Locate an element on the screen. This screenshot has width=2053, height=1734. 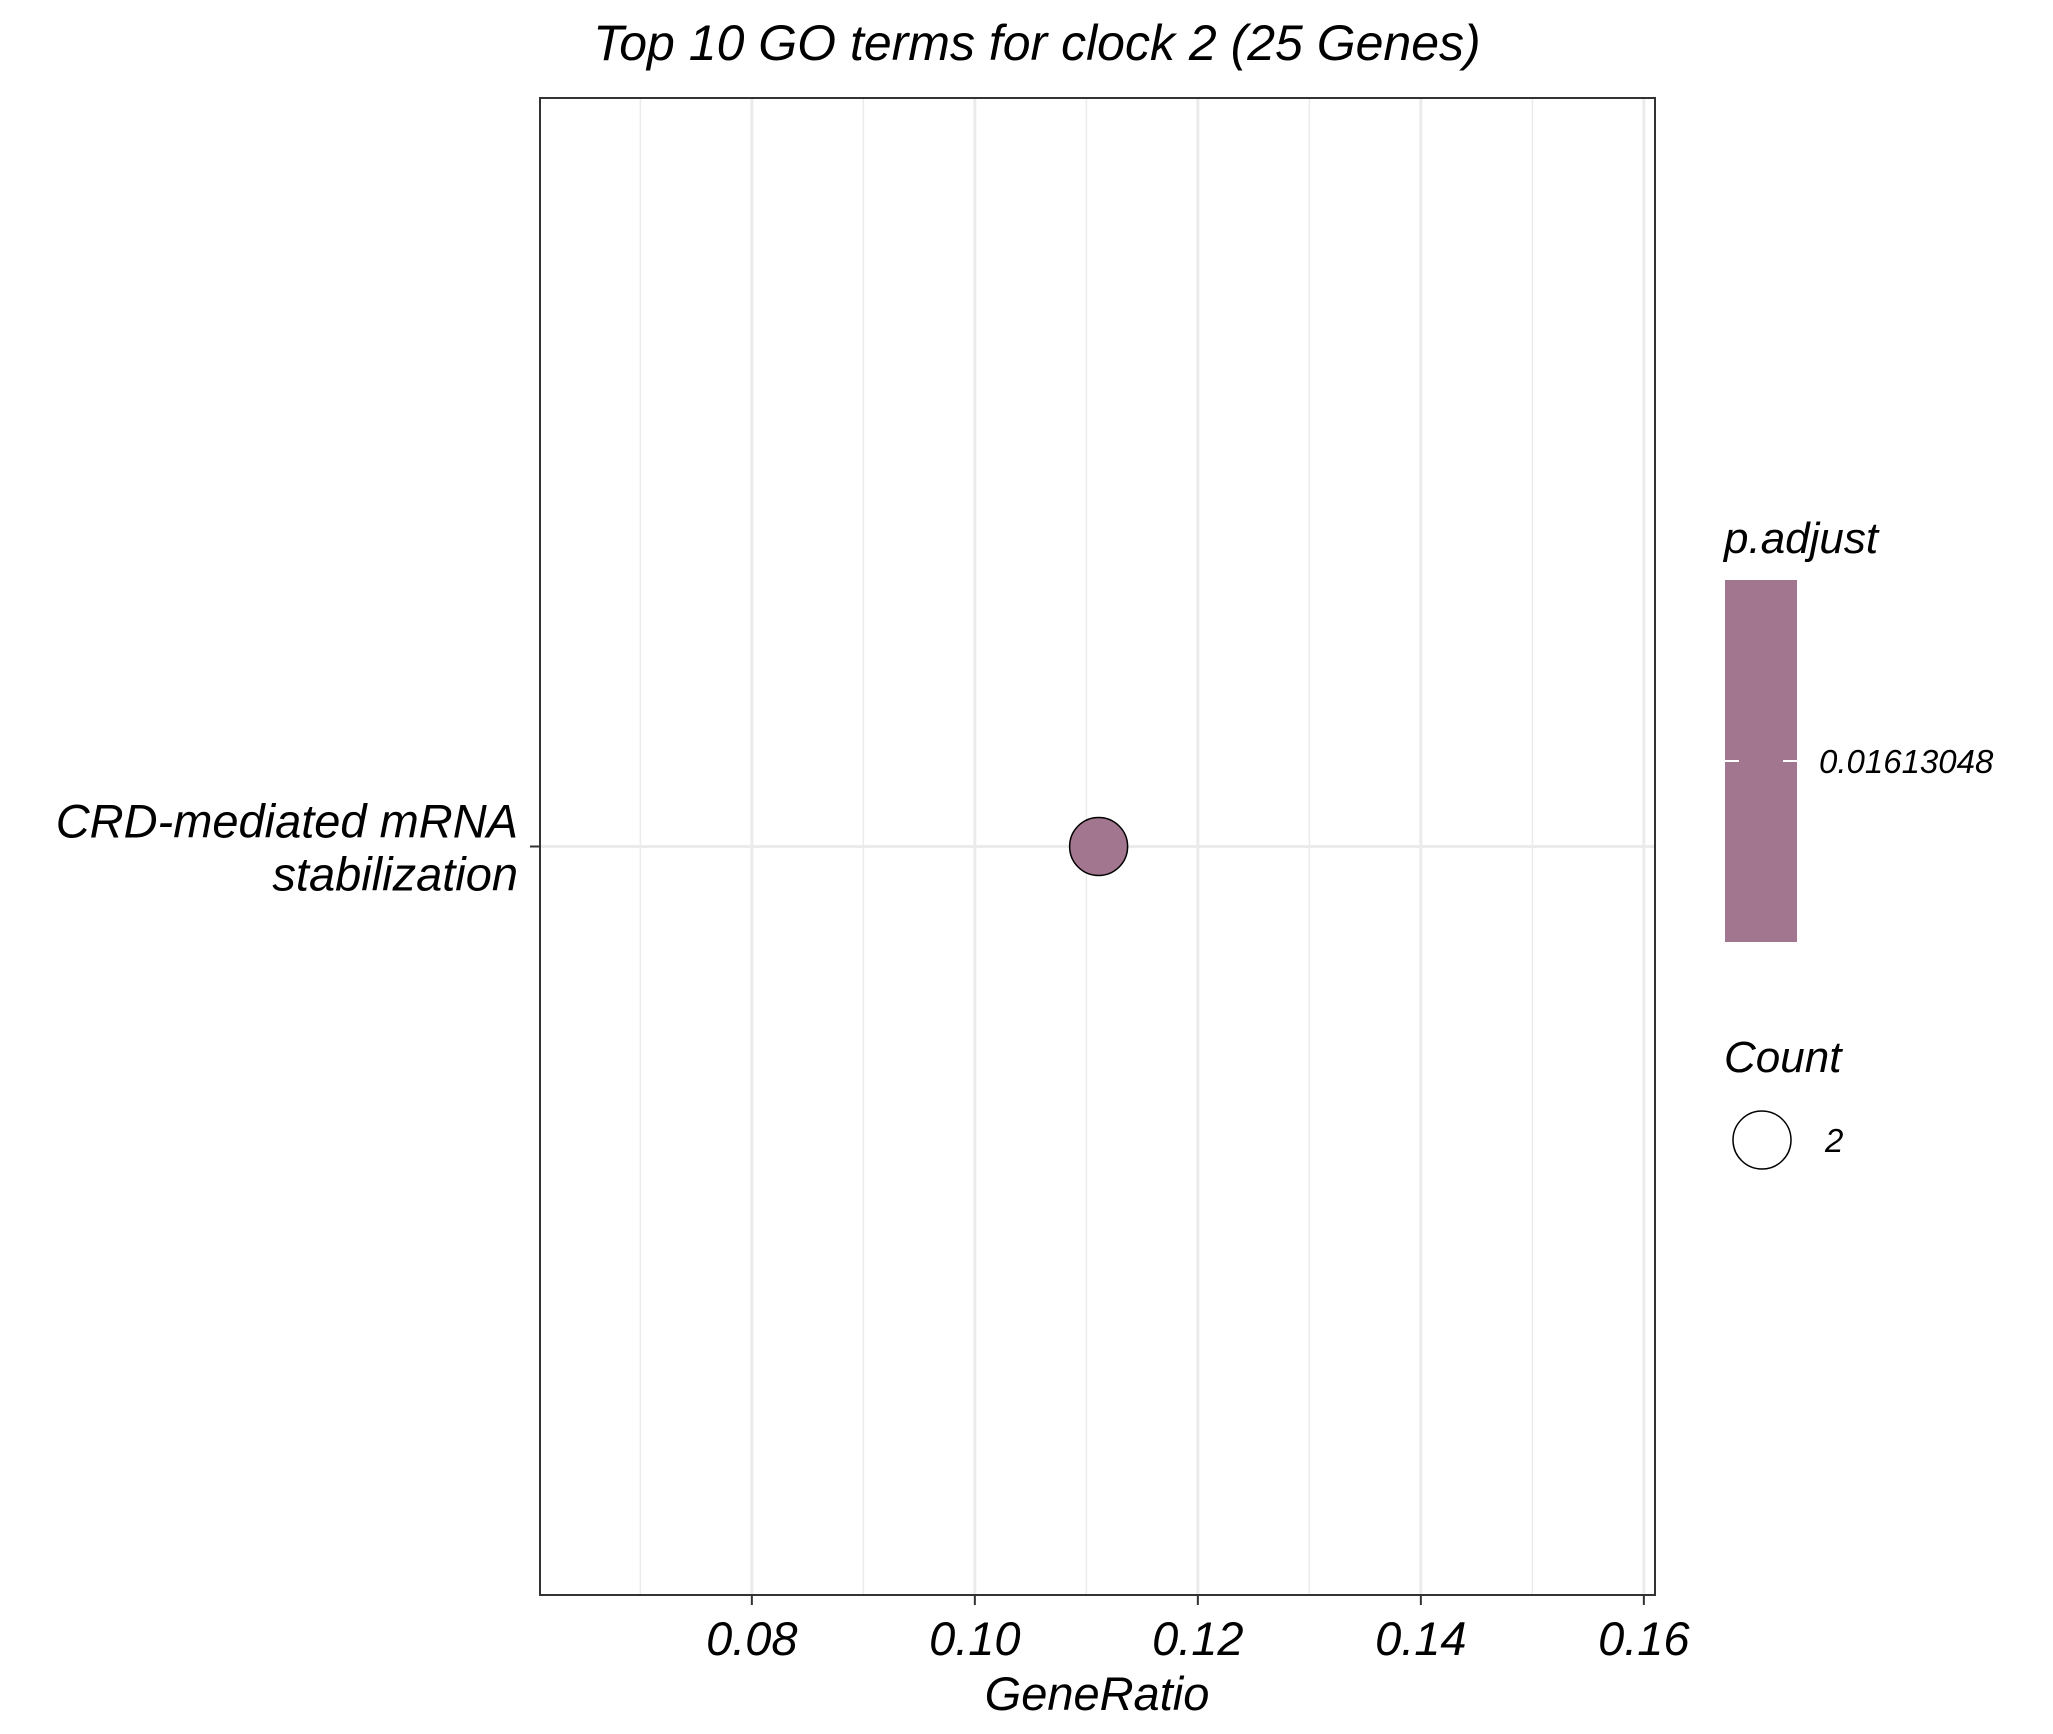
x-axis-label: GeneRatio is located at coordinates (1097, 1693).